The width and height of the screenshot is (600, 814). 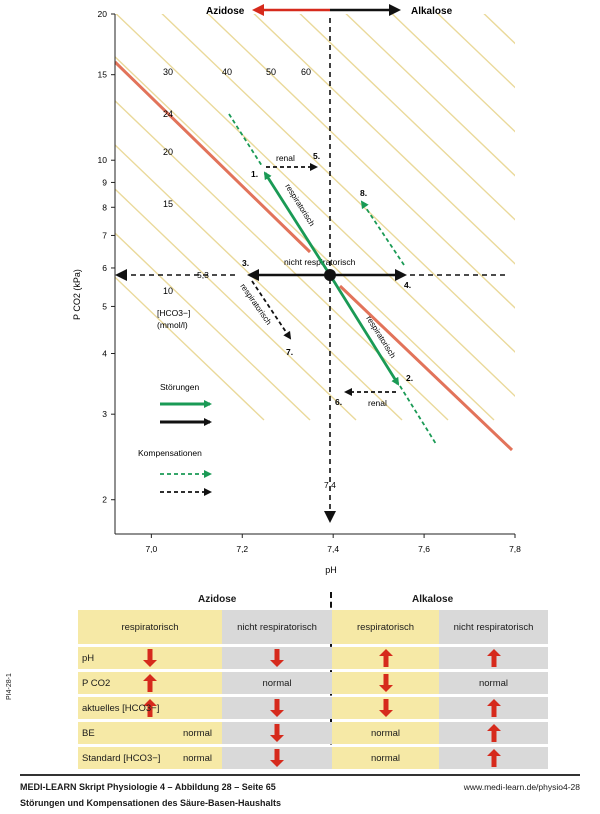 What do you see at coordinates (385, 627) in the screenshot?
I see `col-header-alkalose-resp: respiratorisch` at bounding box center [385, 627].